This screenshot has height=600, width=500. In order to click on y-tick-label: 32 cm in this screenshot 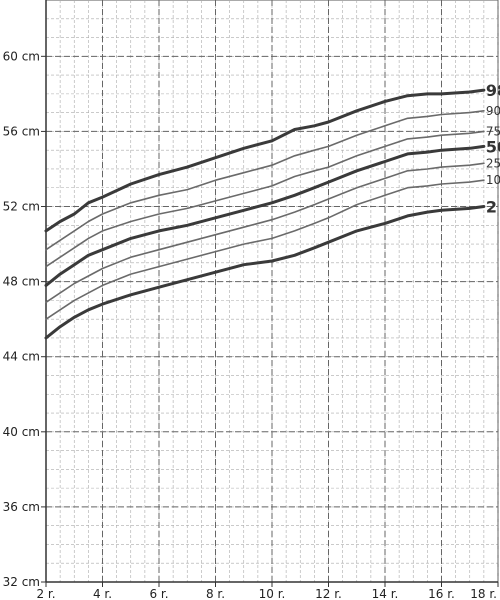, I will do `click(21, 582)`.